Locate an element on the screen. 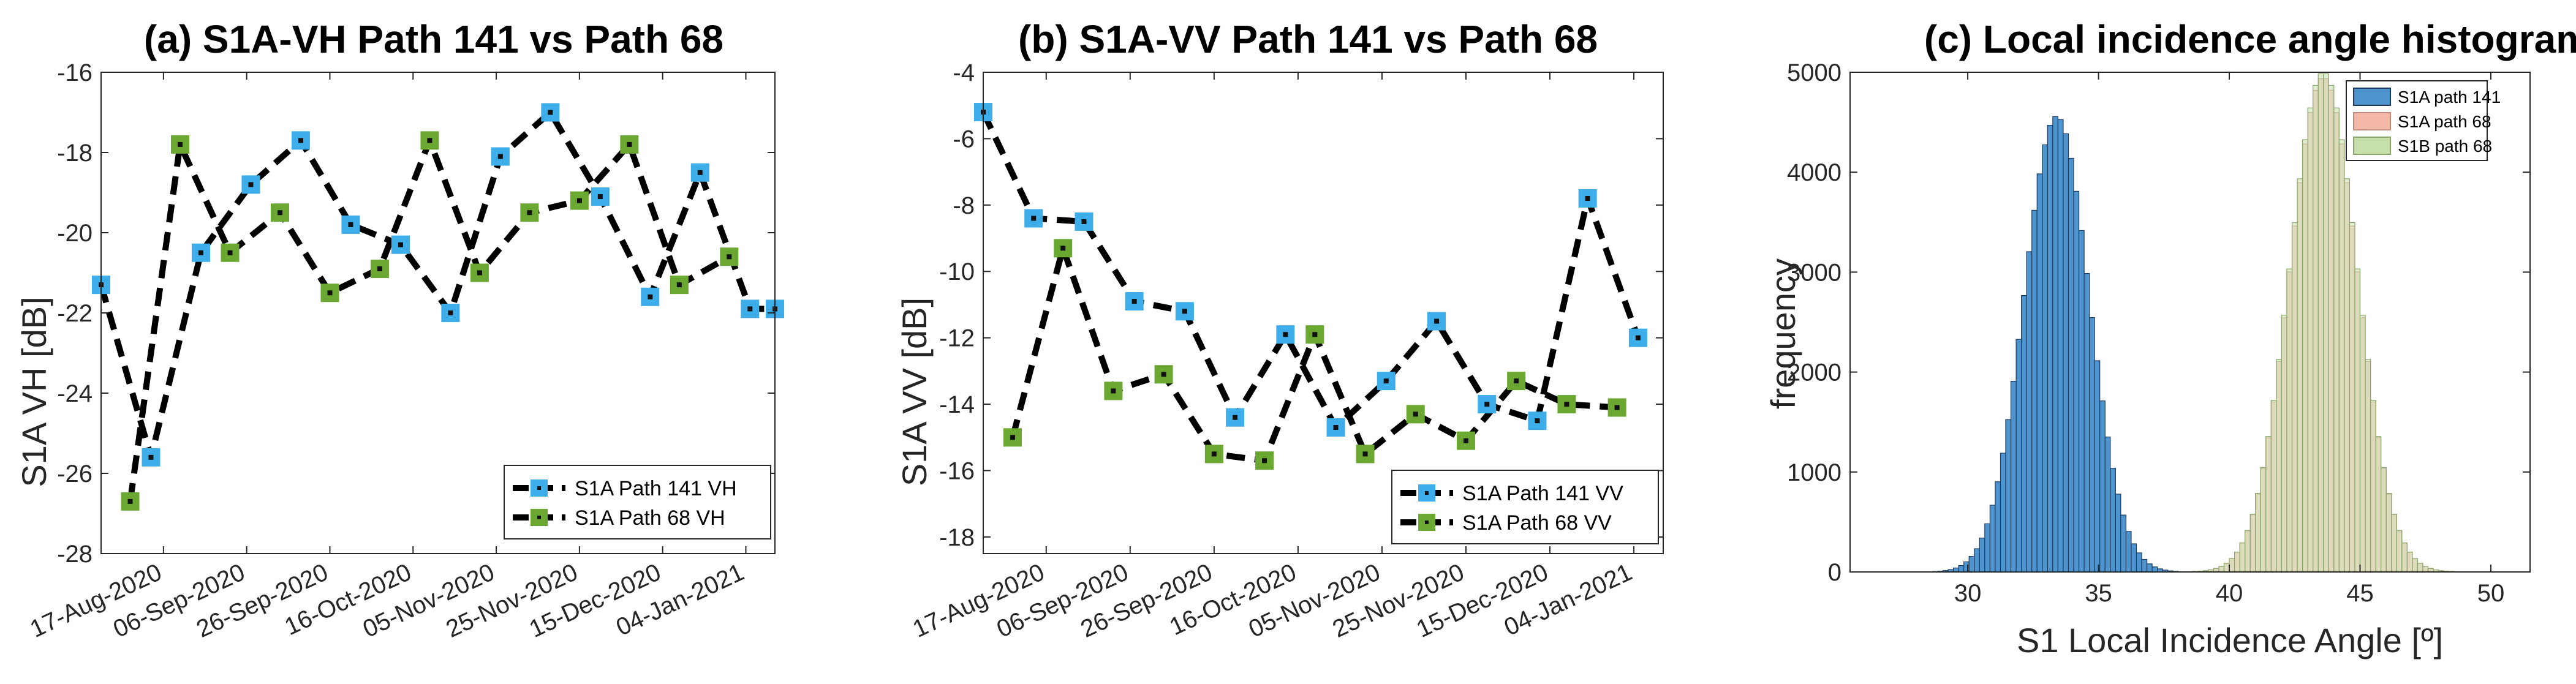  y-tick-label: -28 is located at coordinates (75, 554).